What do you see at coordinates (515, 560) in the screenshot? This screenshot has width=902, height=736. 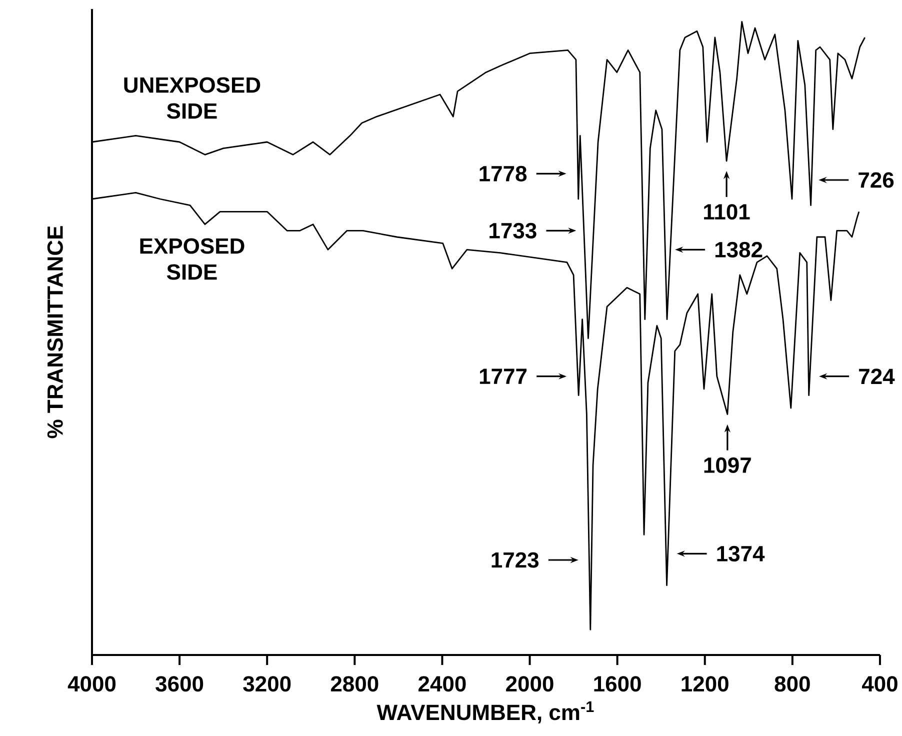 I see `annotation: 1723` at bounding box center [515, 560].